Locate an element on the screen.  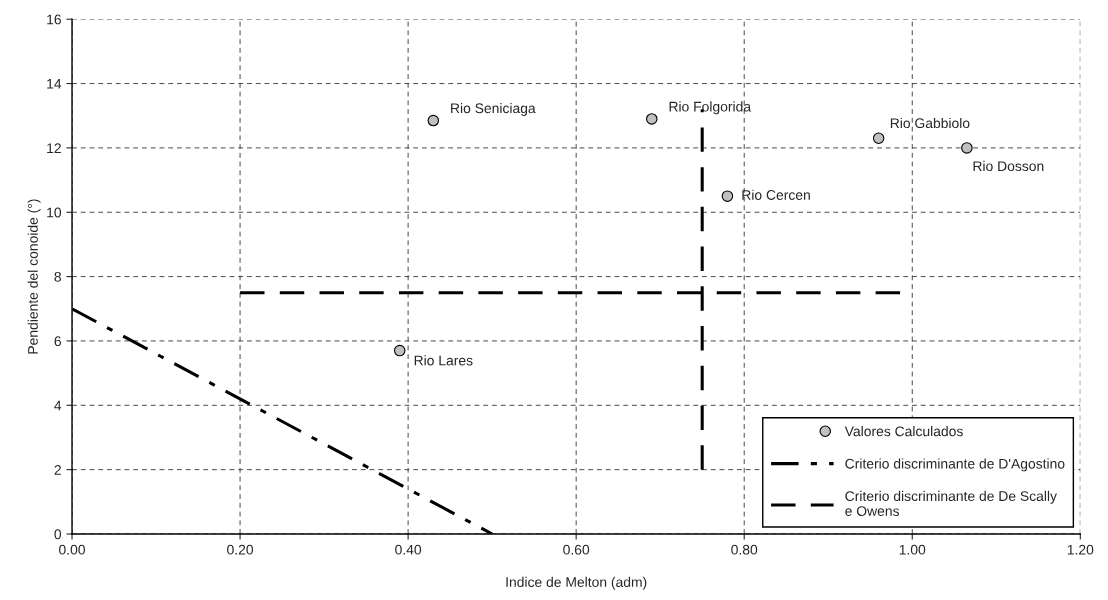
x-tick-label: 1.20 is located at coordinates (1080, 549).